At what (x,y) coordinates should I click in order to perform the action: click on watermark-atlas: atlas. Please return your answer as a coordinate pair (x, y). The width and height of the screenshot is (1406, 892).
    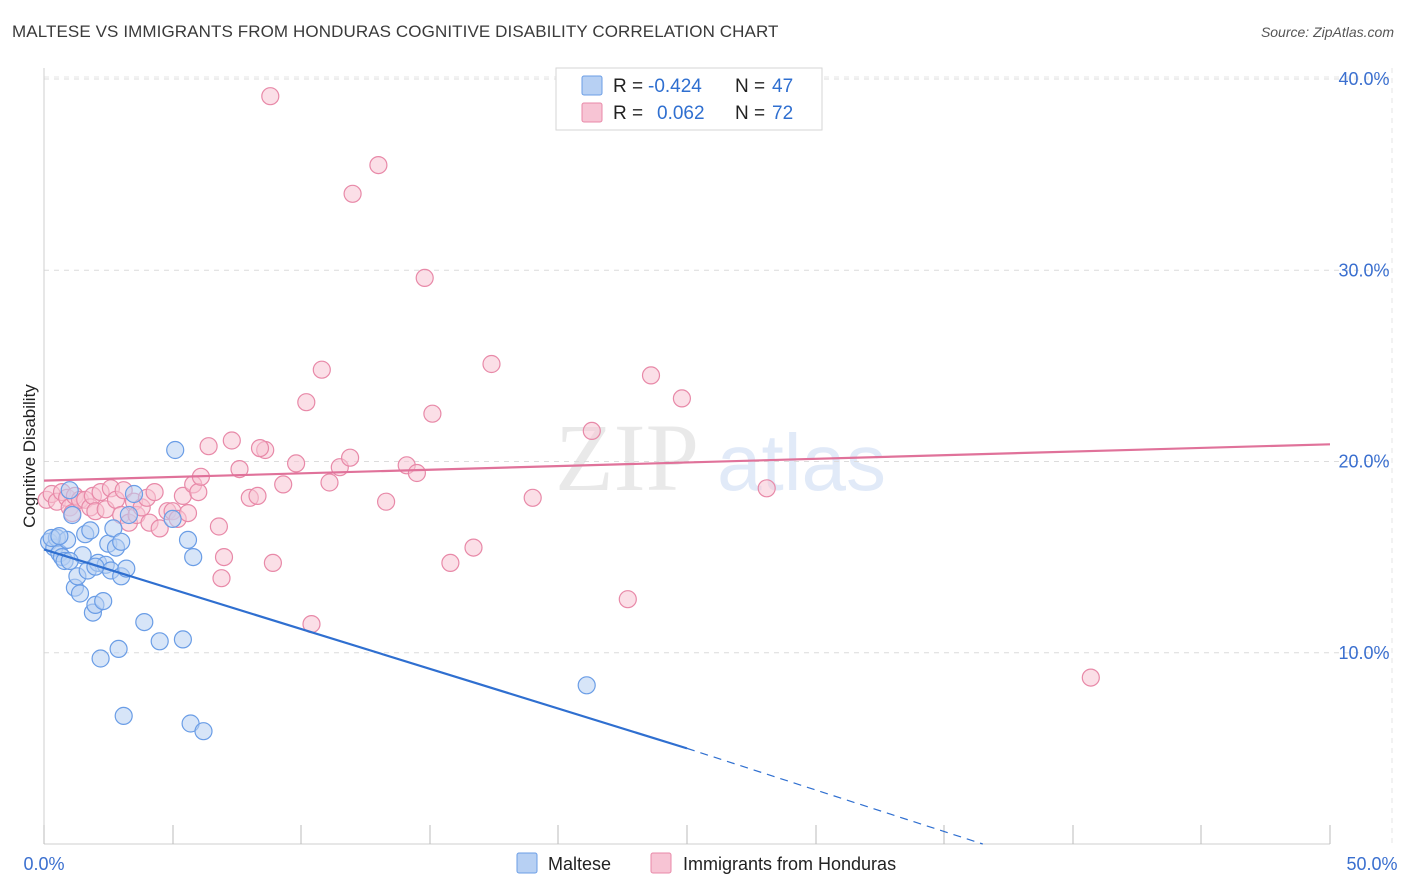
    Looking at the image, I should click on (801, 462).